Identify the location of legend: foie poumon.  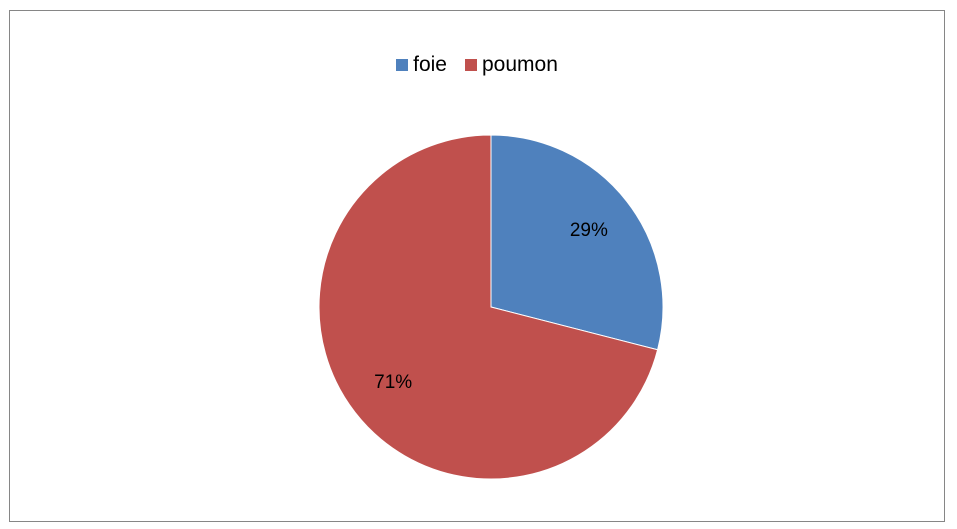
(477, 65).